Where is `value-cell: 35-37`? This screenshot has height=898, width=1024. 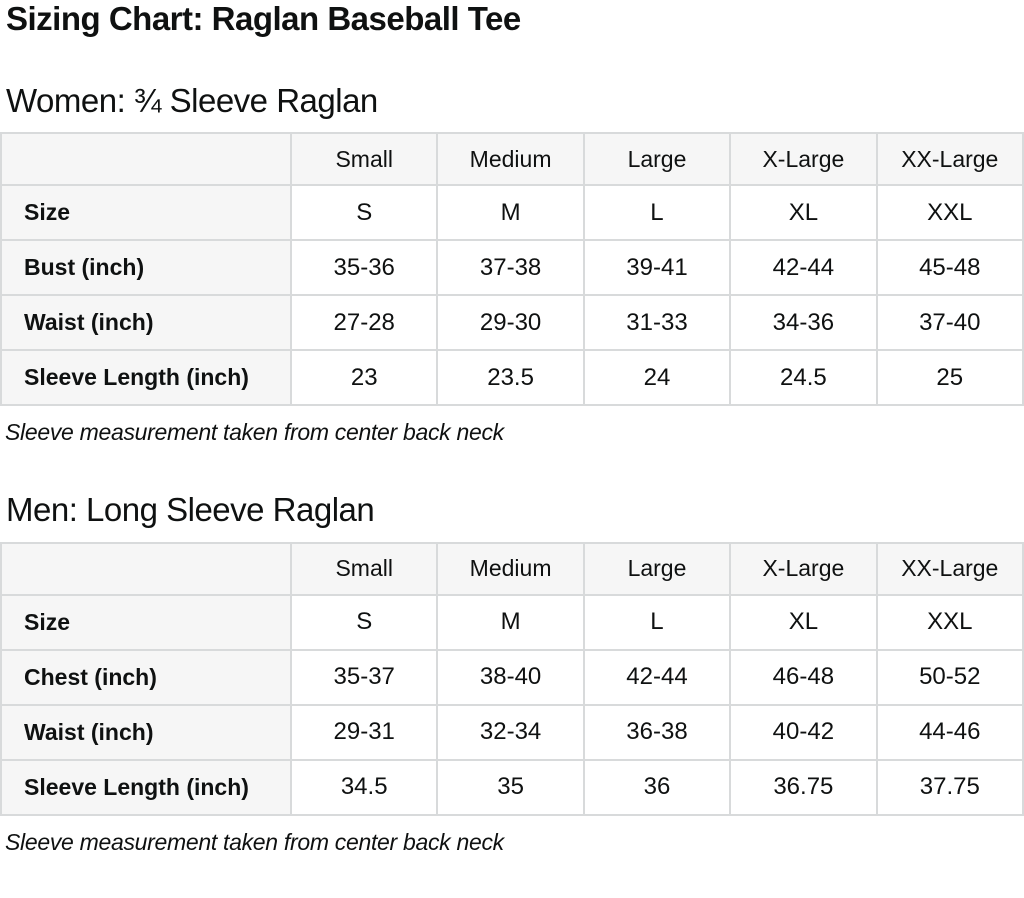 value-cell: 35-37 is located at coordinates (364, 677).